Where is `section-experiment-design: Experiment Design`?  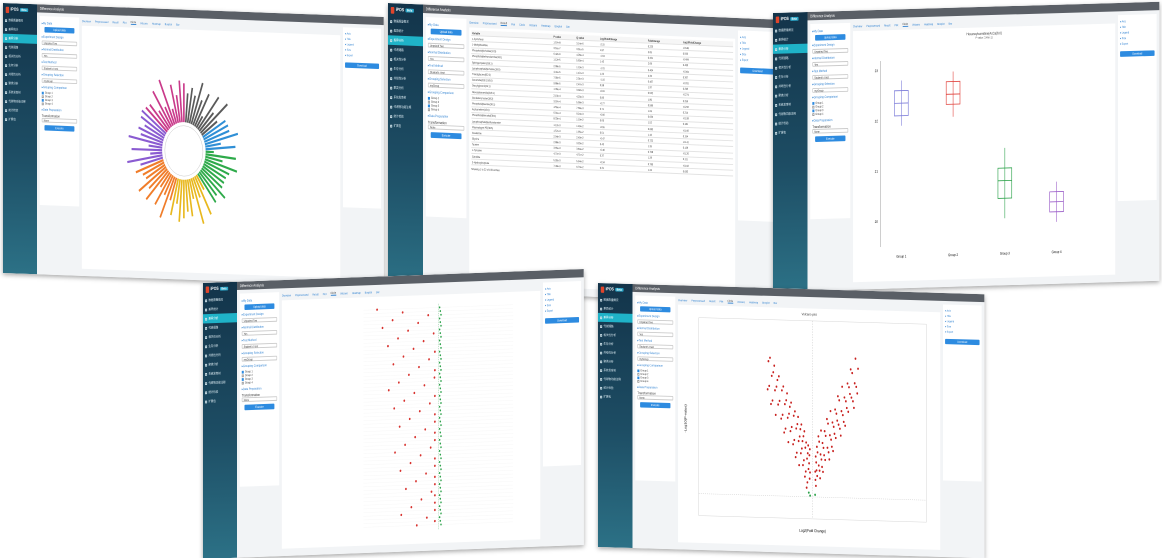
section-experiment-design: Experiment Design is located at coordinates (830, 44).